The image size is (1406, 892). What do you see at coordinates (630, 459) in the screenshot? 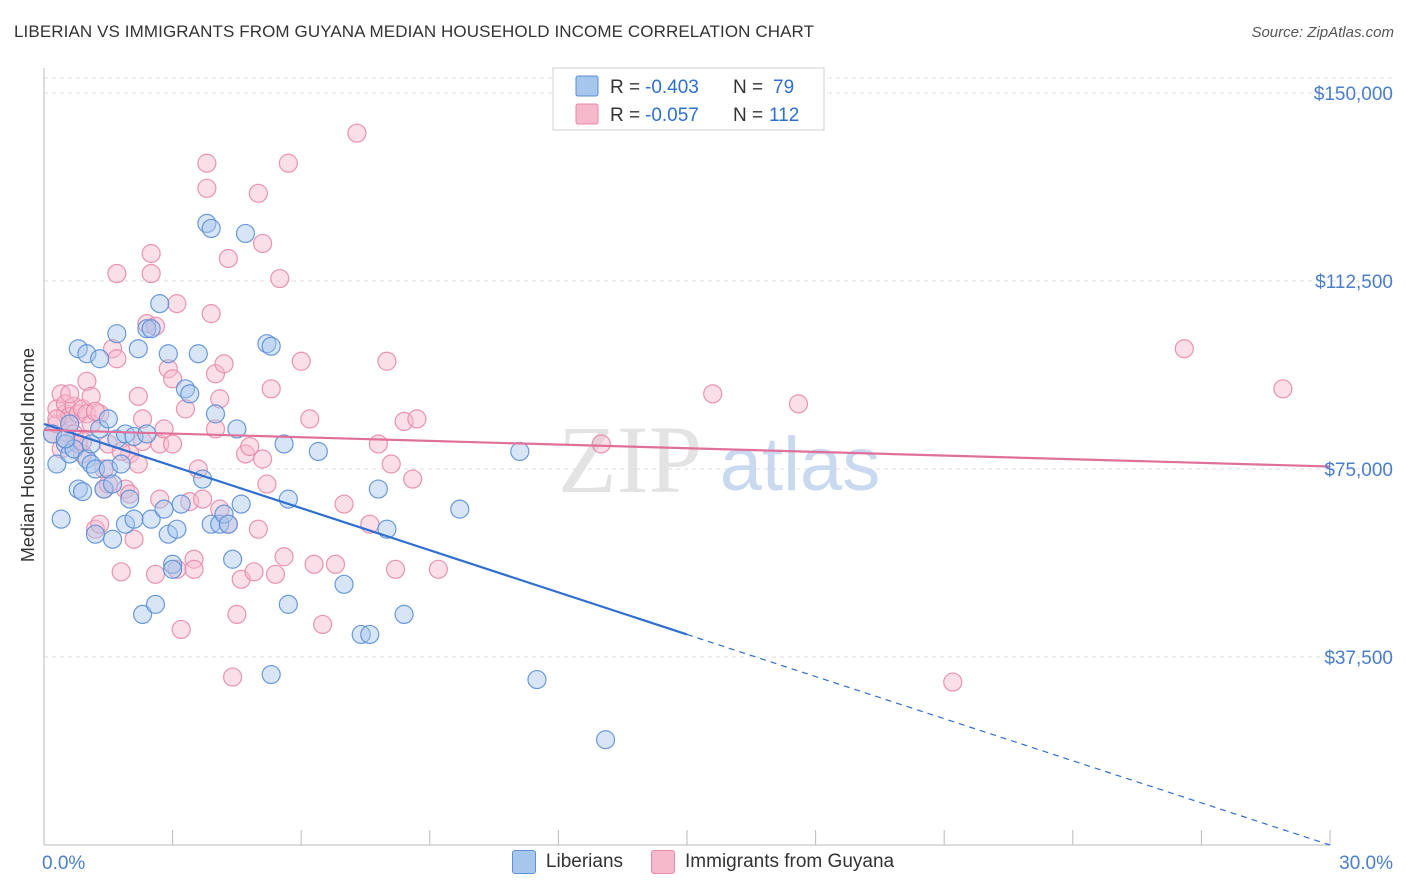
I see `watermark-zip: ZIP` at bounding box center [630, 459].